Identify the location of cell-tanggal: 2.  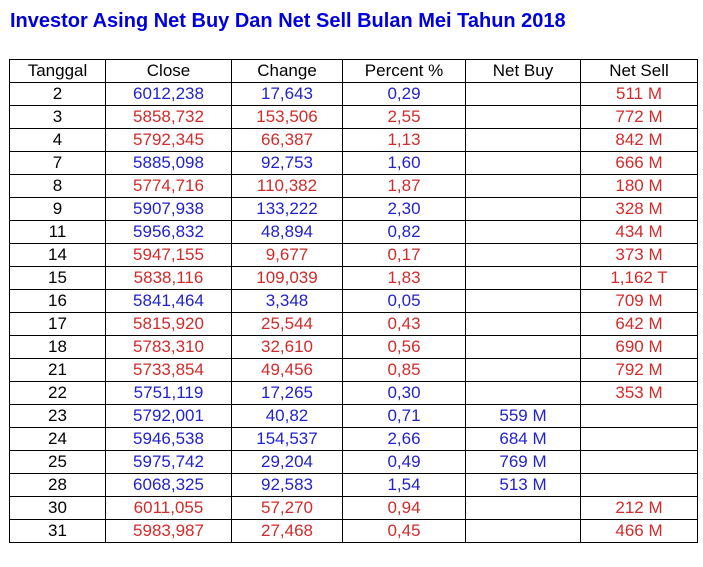
(57, 94).